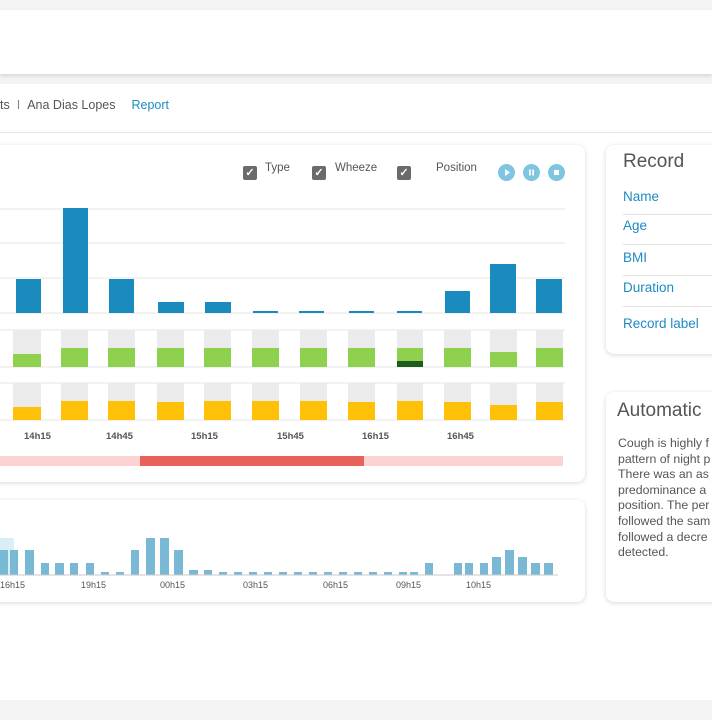  Describe the element at coordinates (635, 257) in the screenshot. I see `record-field-bmi: BMI` at that location.